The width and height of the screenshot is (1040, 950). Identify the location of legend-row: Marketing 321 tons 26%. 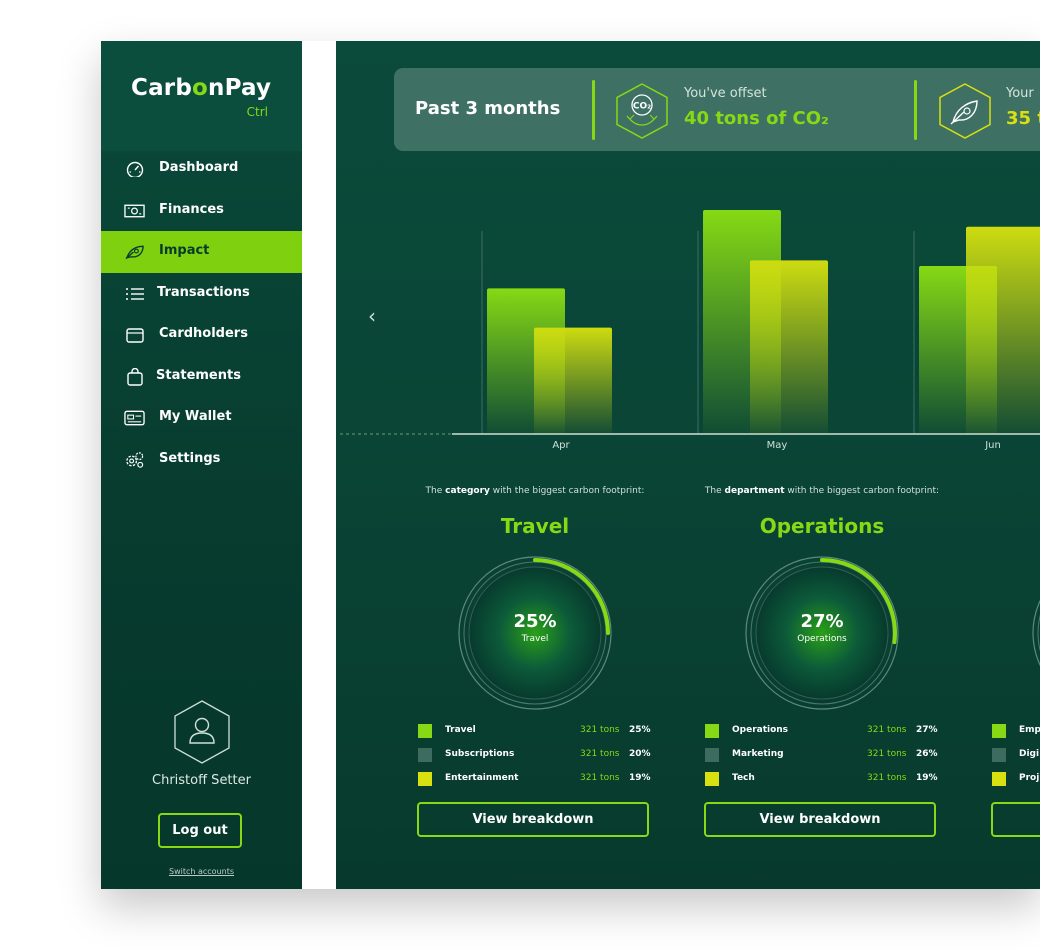
(822, 759).